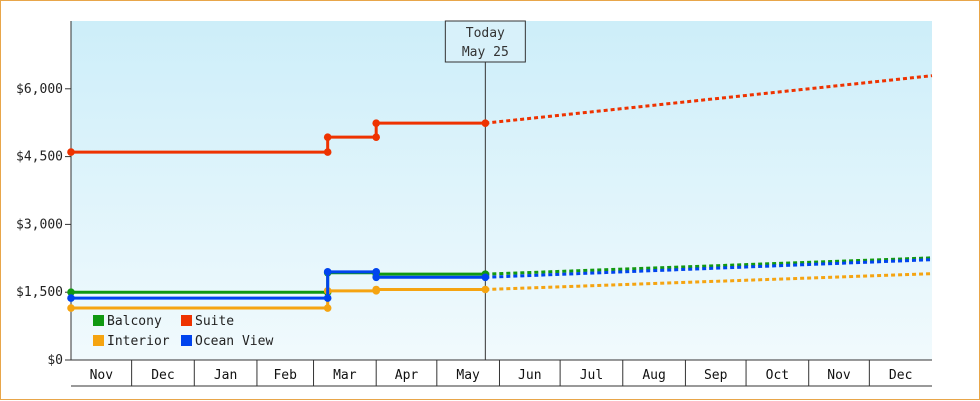 The width and height of the screenshot is (980, 401). Describe the element at coordinates (39, 292) in the screenshot. I see `y-tick-label: $1,500` at that location.